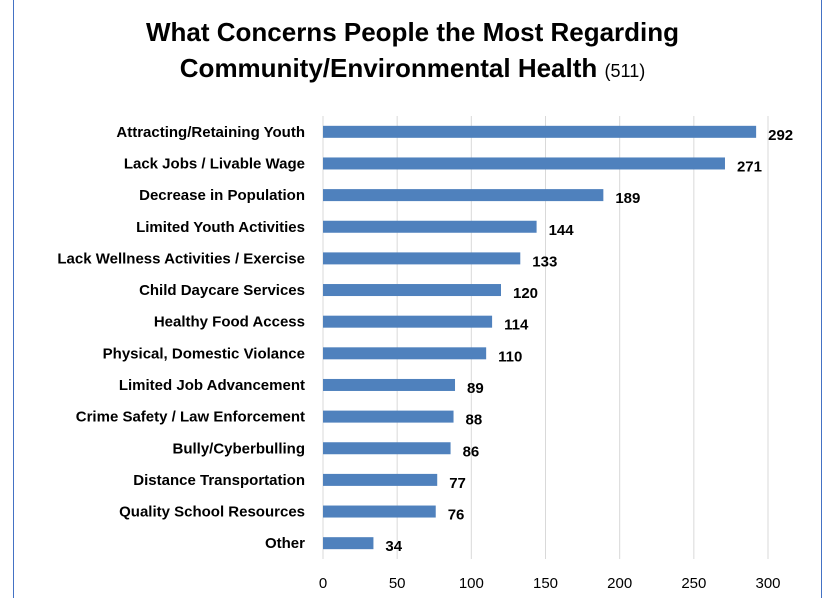 The width and height of the screenshot is (825, 599). I want to click on value-label: 88, so click(474, 420).